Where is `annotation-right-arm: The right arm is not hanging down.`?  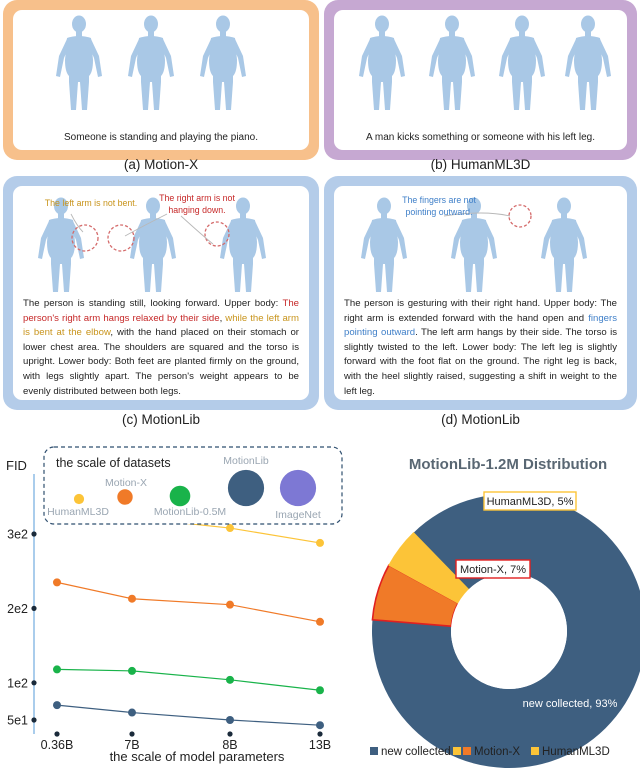 annotation-right-arm: The right arm is not hanging down. is located at coordinates (197, 204).